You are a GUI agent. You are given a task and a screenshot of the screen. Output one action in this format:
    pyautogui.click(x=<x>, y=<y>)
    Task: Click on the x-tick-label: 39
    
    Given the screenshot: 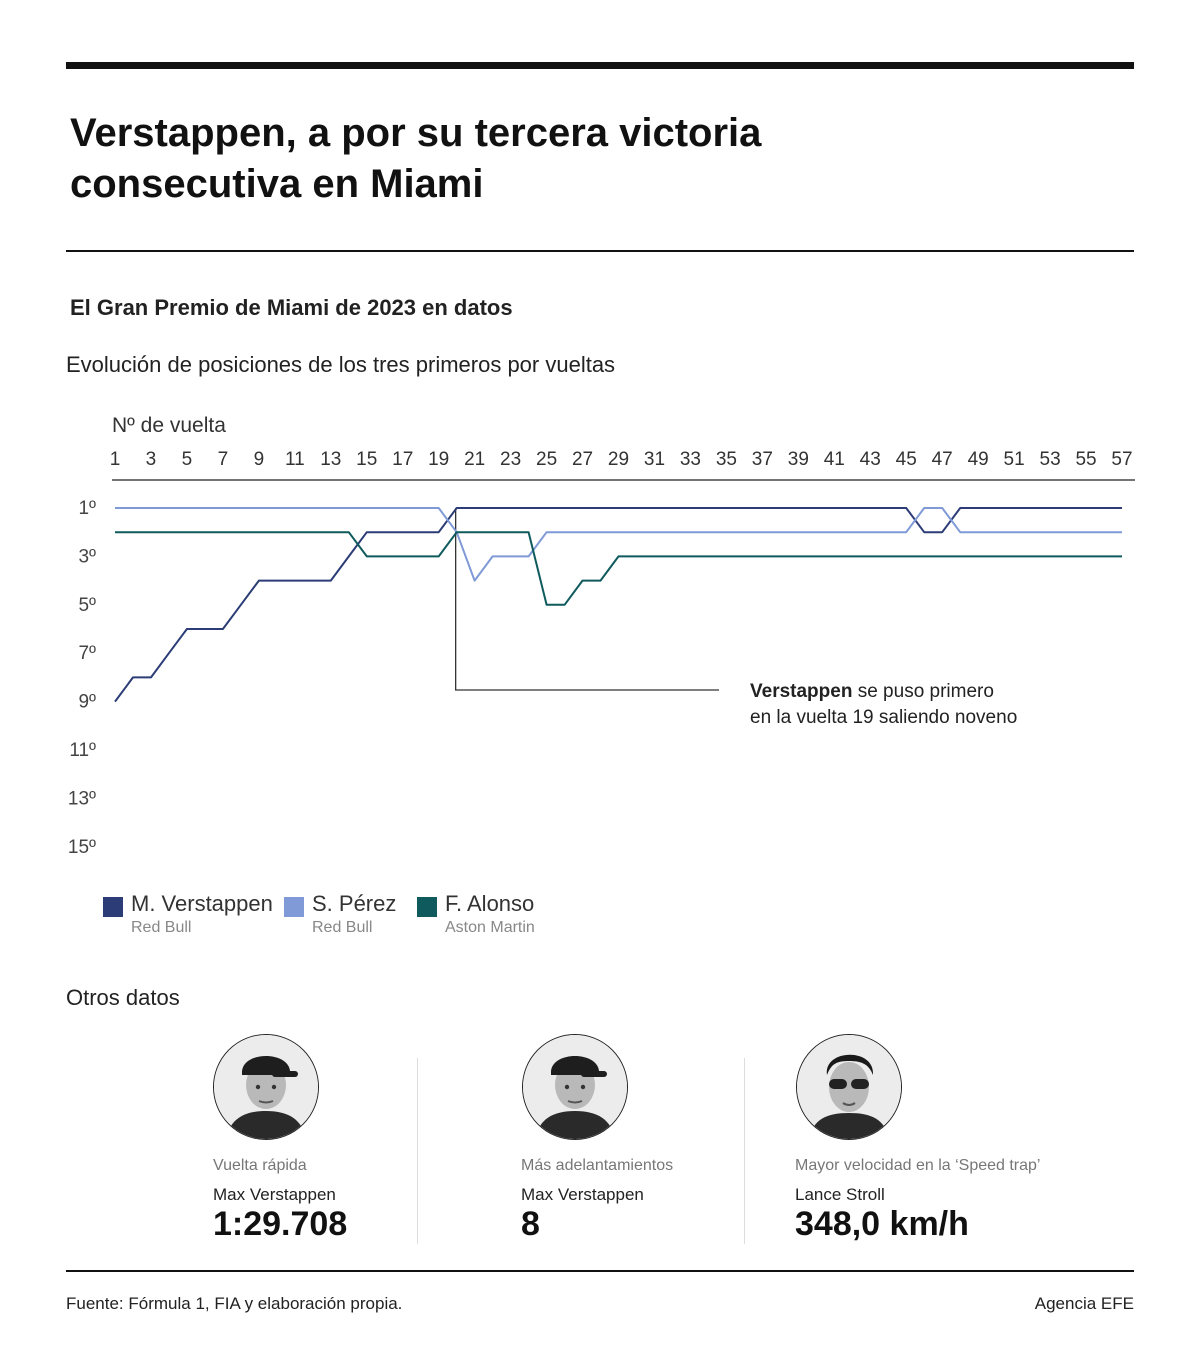 What is the action you would take?
    pyautogui.click(x=798, y=459)
    